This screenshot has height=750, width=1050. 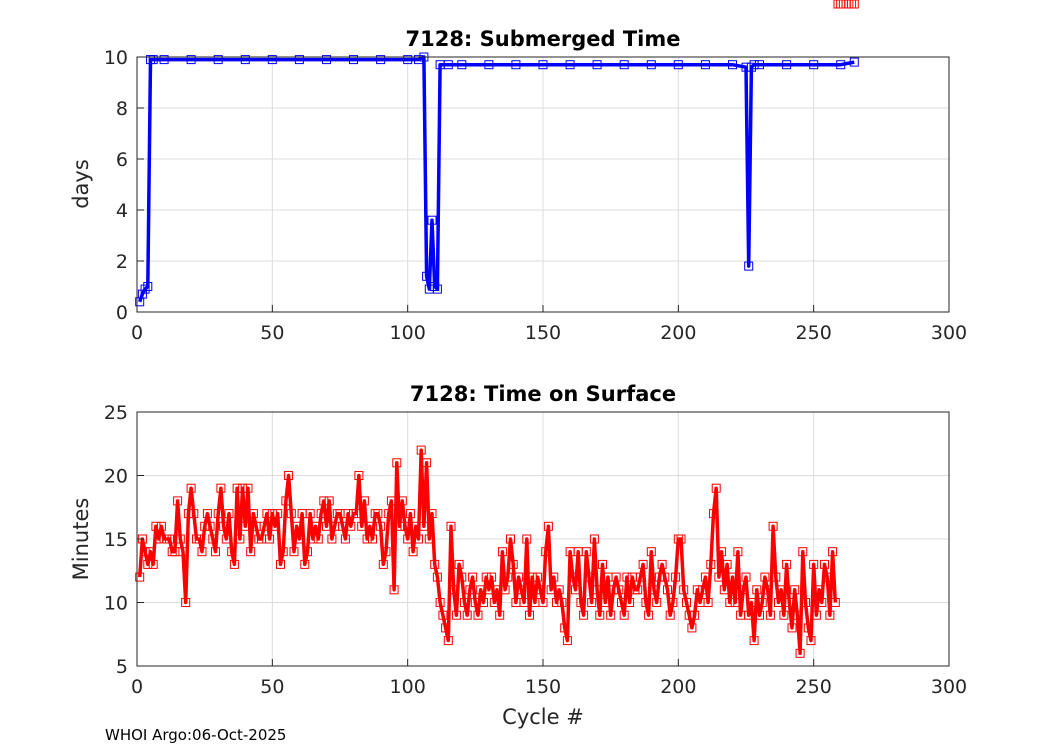 What do you see at coordinates (137, 333) in the screenshot?
I see `submerged-time-xtick-label: 0` at bounding box center [137, 333].